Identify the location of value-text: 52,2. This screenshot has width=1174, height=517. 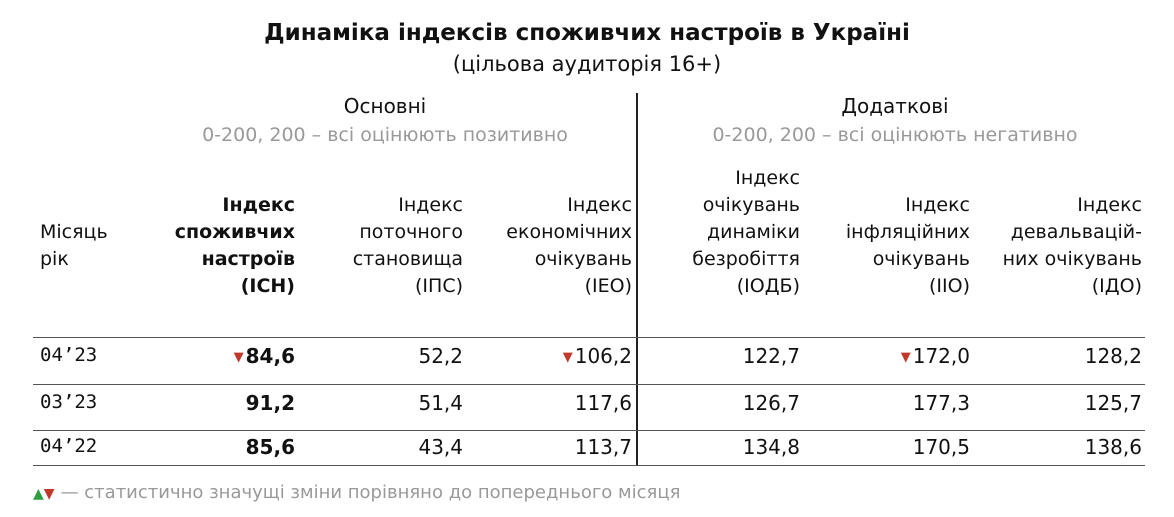
(440, 356).